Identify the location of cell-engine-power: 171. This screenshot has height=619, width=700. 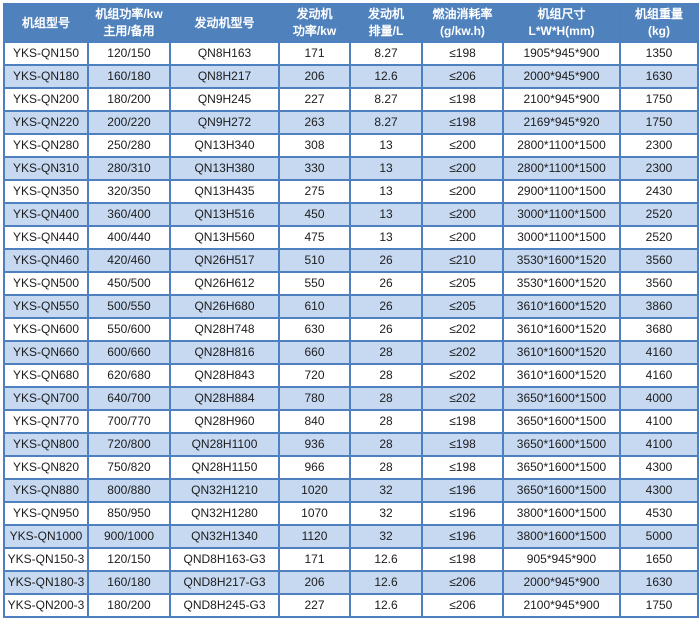
(314, 53).